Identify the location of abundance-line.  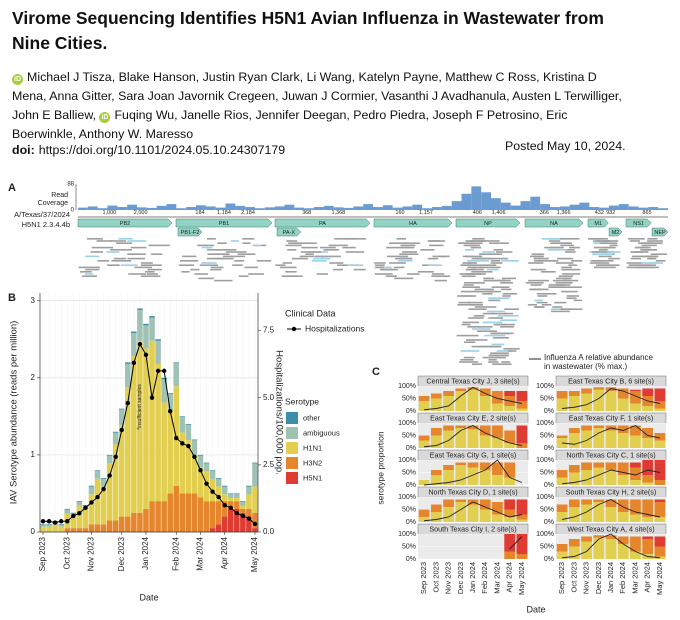
(611, 477).